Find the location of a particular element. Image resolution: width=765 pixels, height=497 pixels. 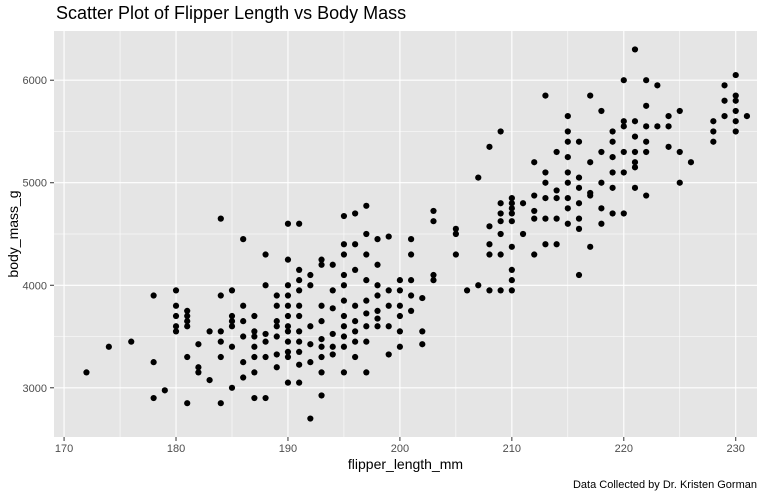

y-tick-label: 3000 is located at coordinates (35, 389).